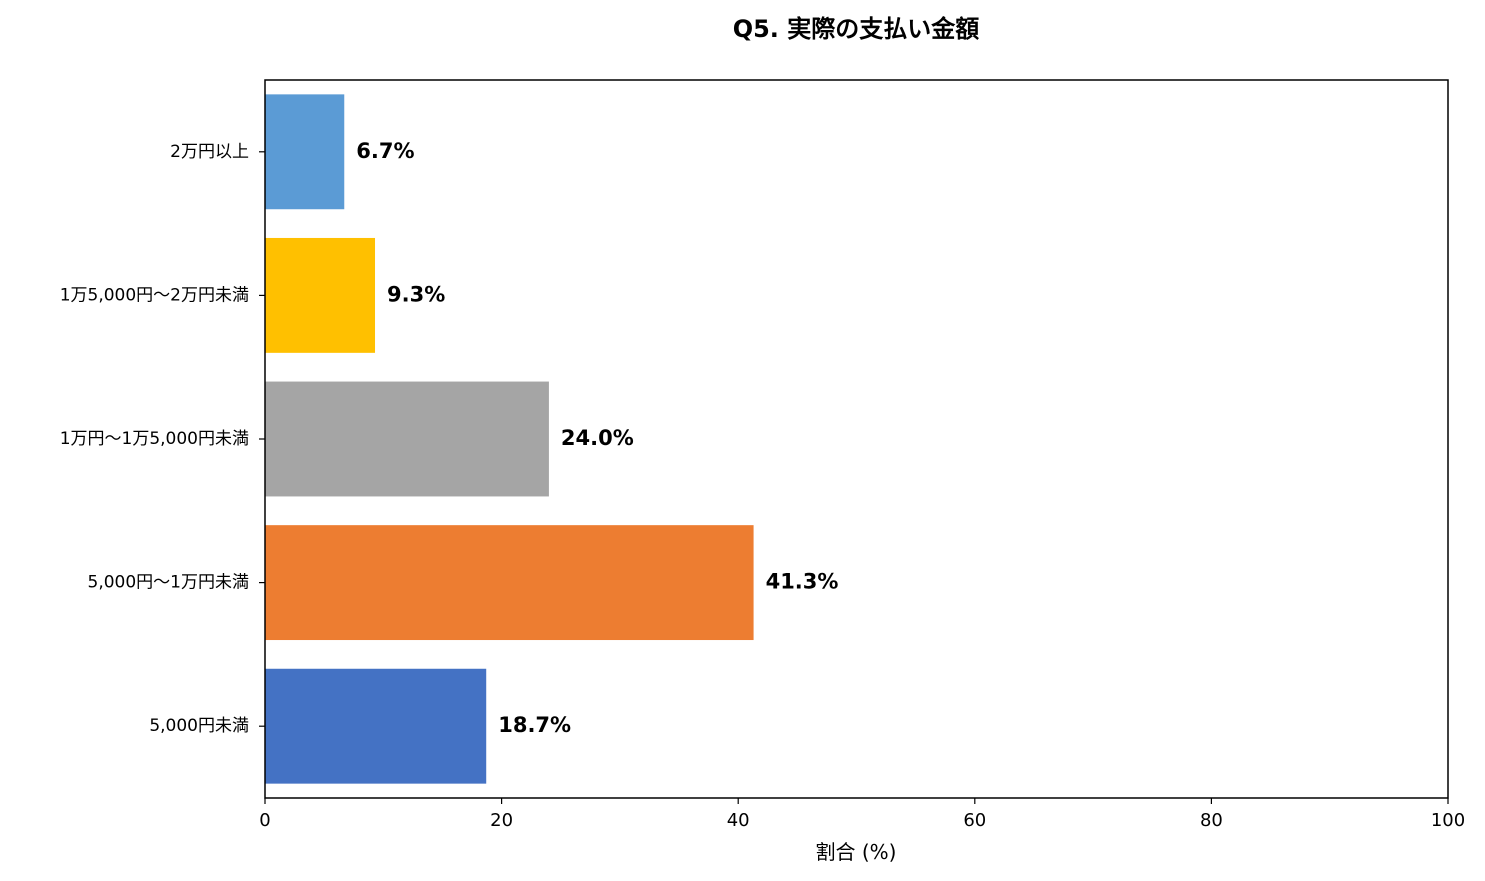 This screenshot has width=1485, height=881. I want to click on chart-title: Q5. 実際の支払い金額, so click(856, 29).